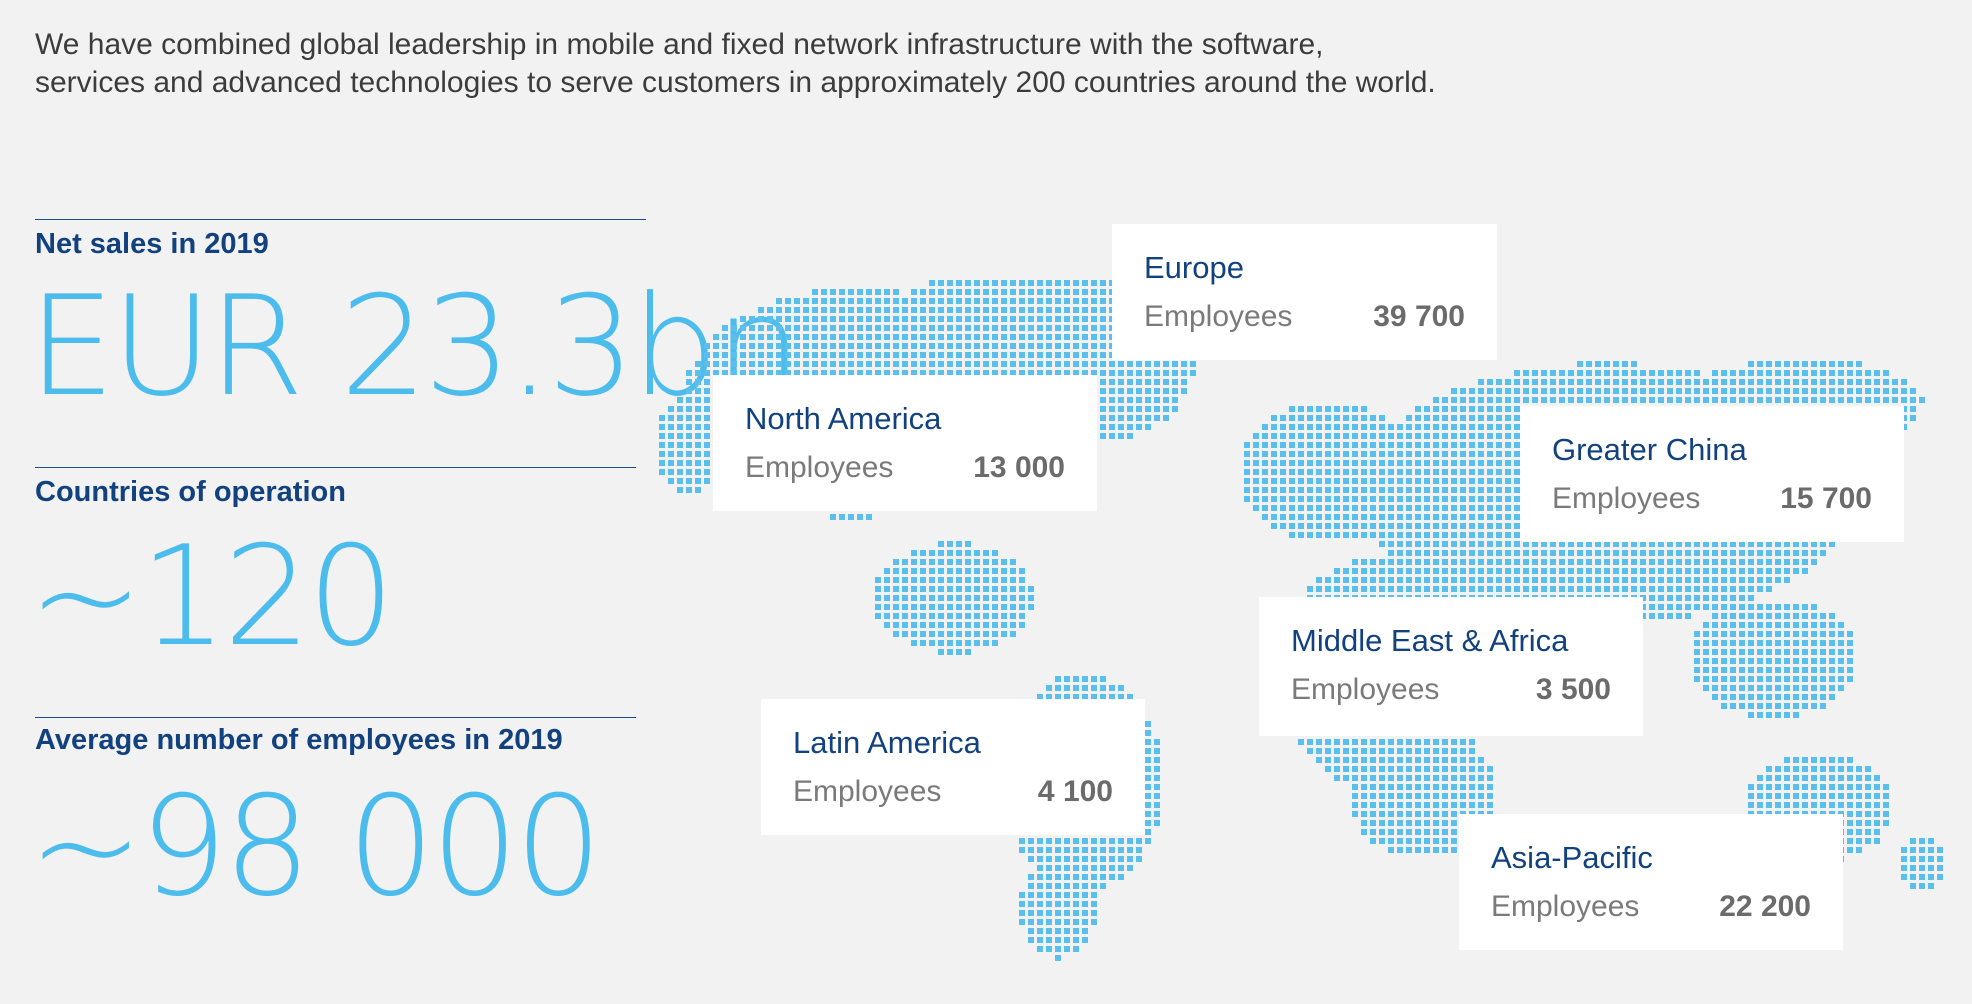 The width and height of the screenshot is (1972, 1004). Describe the element at coordinates (1218, 316) in the screenshot. I see `region-employees-label: Employees` at that location.